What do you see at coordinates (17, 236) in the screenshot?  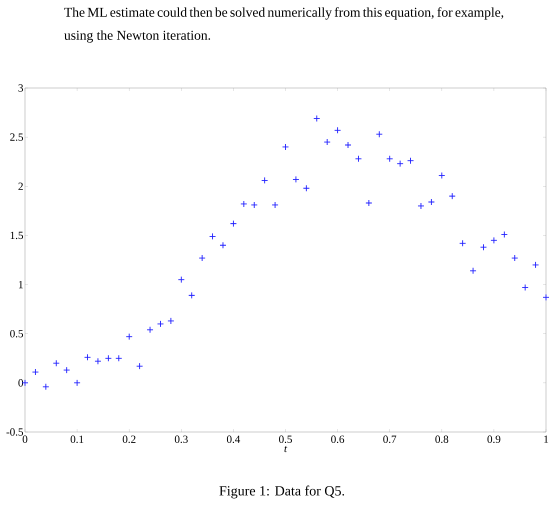 I see `y-tick-label: 1.5` at bounding box center [17, 236].